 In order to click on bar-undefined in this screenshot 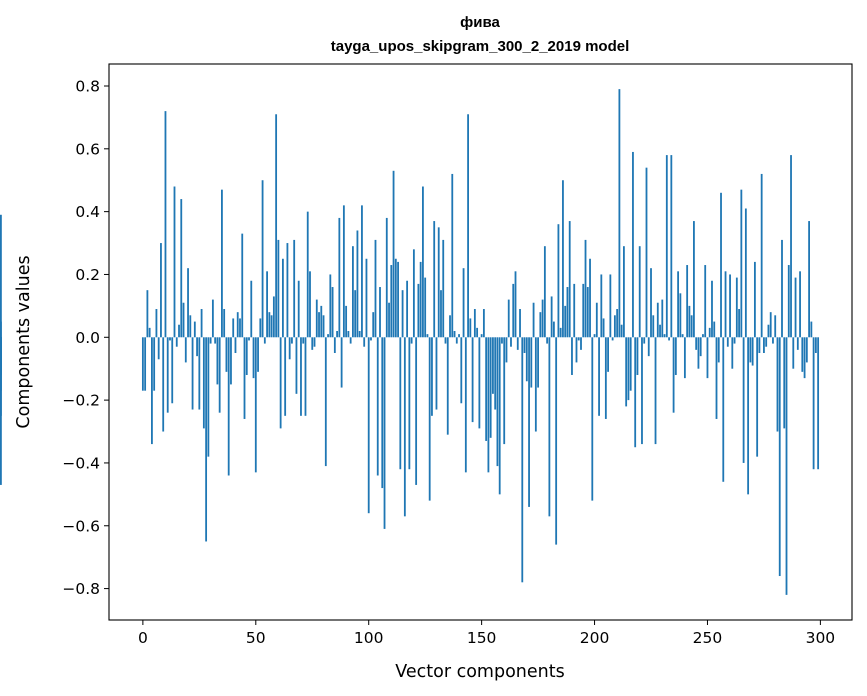, I will do `click(1, 376)`.